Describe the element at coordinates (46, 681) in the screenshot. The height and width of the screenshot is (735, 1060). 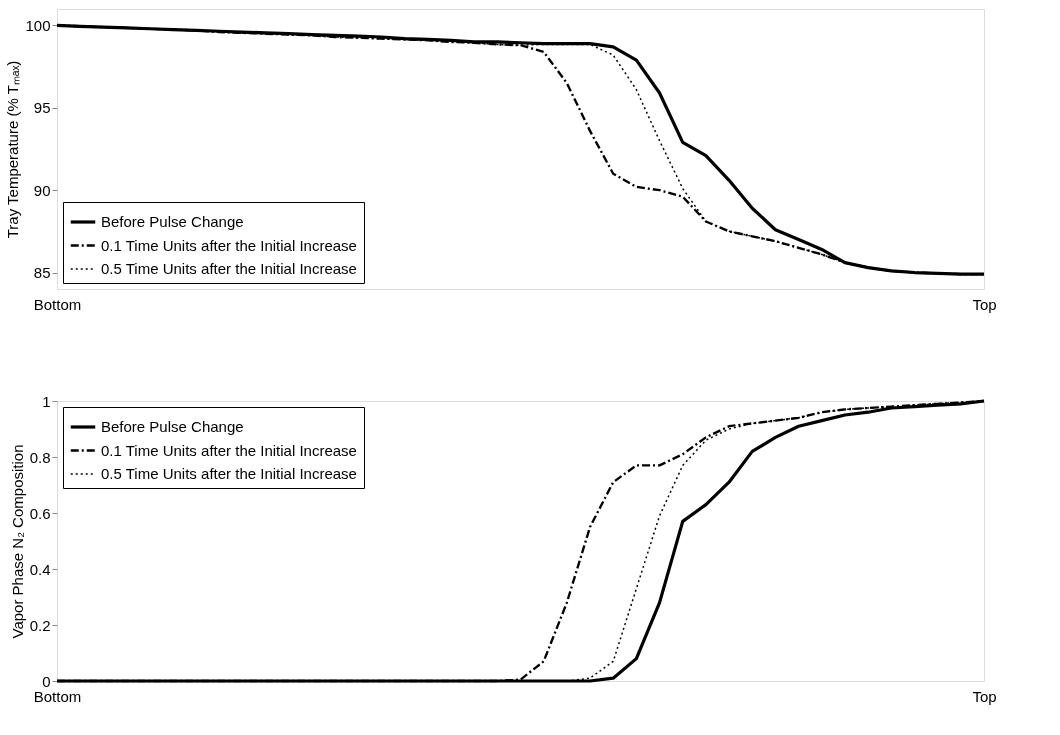
I see `y-tick-label: 0` at that location.